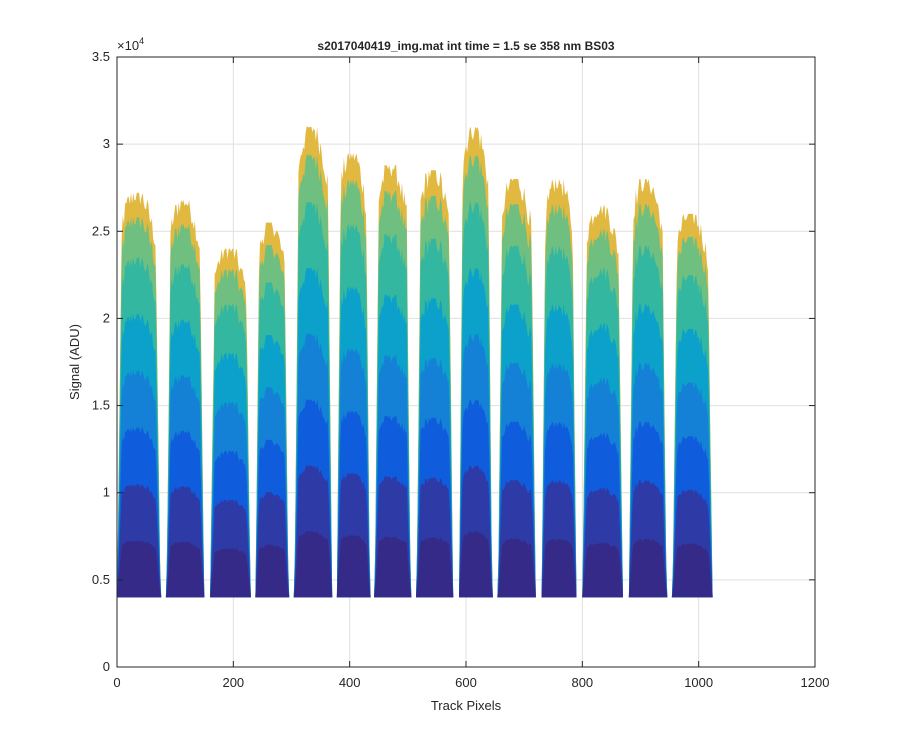  Describe the element at coordinates (233, 682) in the screenshot. I see `x-tick-label-200: 200` at that location.